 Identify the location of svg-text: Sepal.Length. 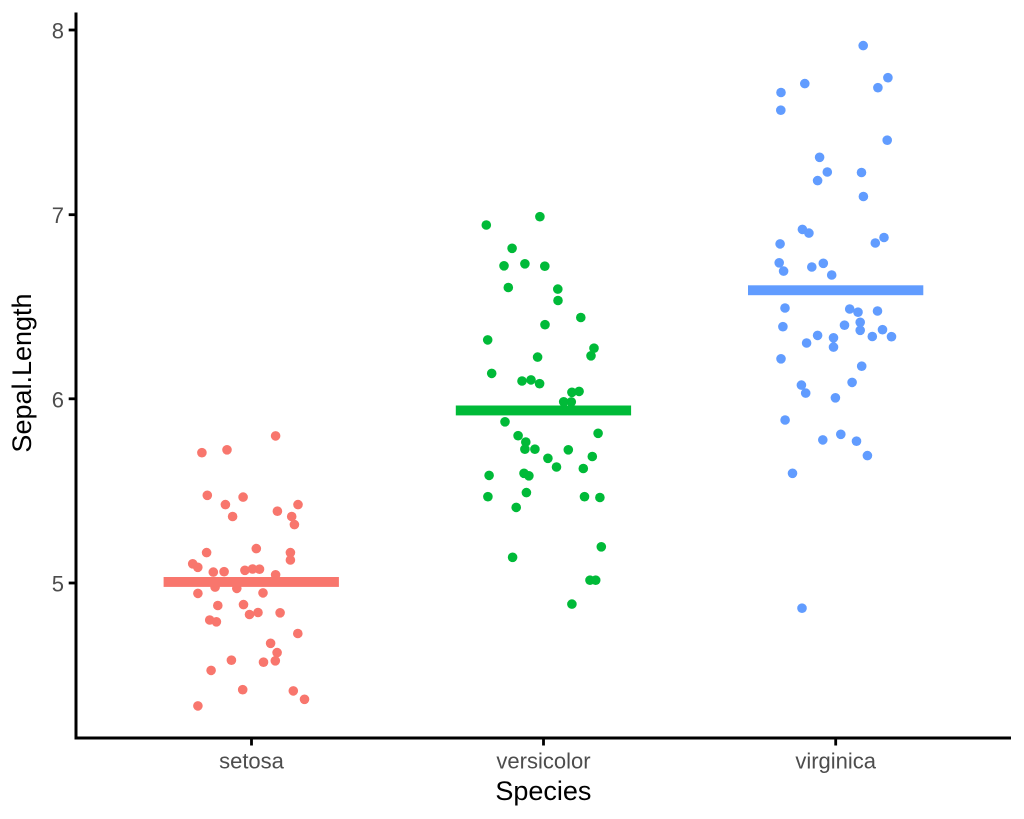
(22, 372).